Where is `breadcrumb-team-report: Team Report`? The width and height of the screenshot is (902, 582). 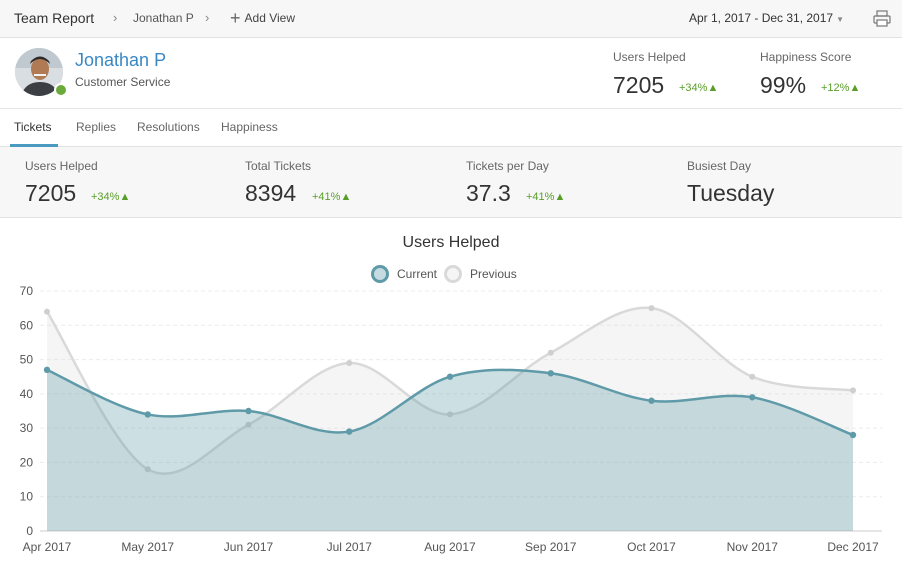
breadcrumb-team-report: Team Report is located at coordinates (54, 18).